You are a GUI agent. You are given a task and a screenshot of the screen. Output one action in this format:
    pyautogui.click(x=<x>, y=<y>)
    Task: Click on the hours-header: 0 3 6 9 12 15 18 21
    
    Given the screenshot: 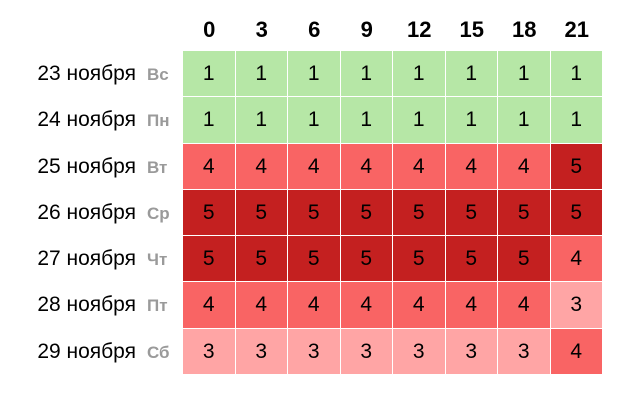 What is the action you would take?
    pyautogui.click(x=393, y=30)
    